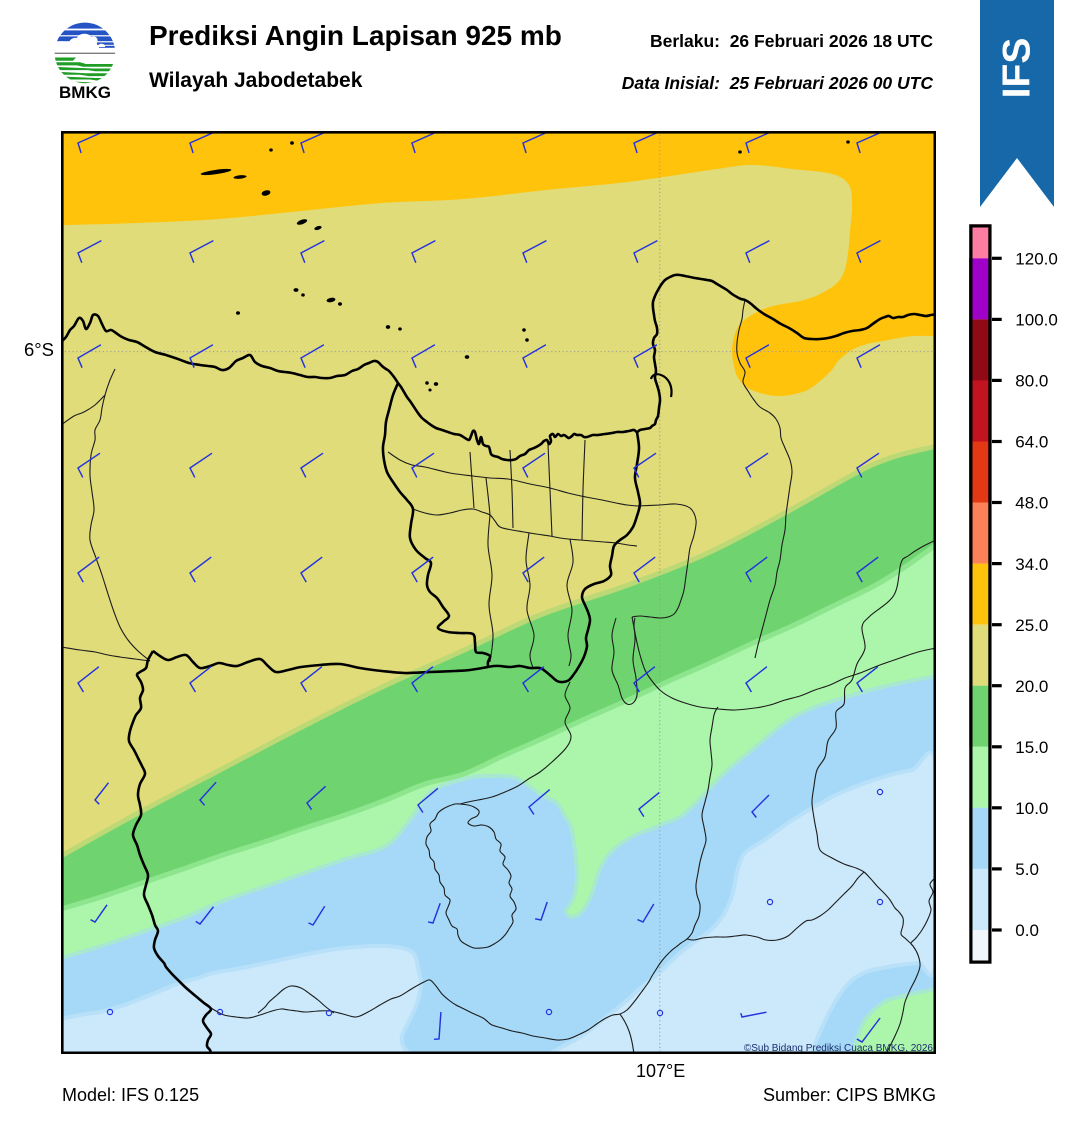 Image resolution: width=1081 pixels, height=1128 pixels. I want to click on svg-text: 5.0, so click(1027, 869).